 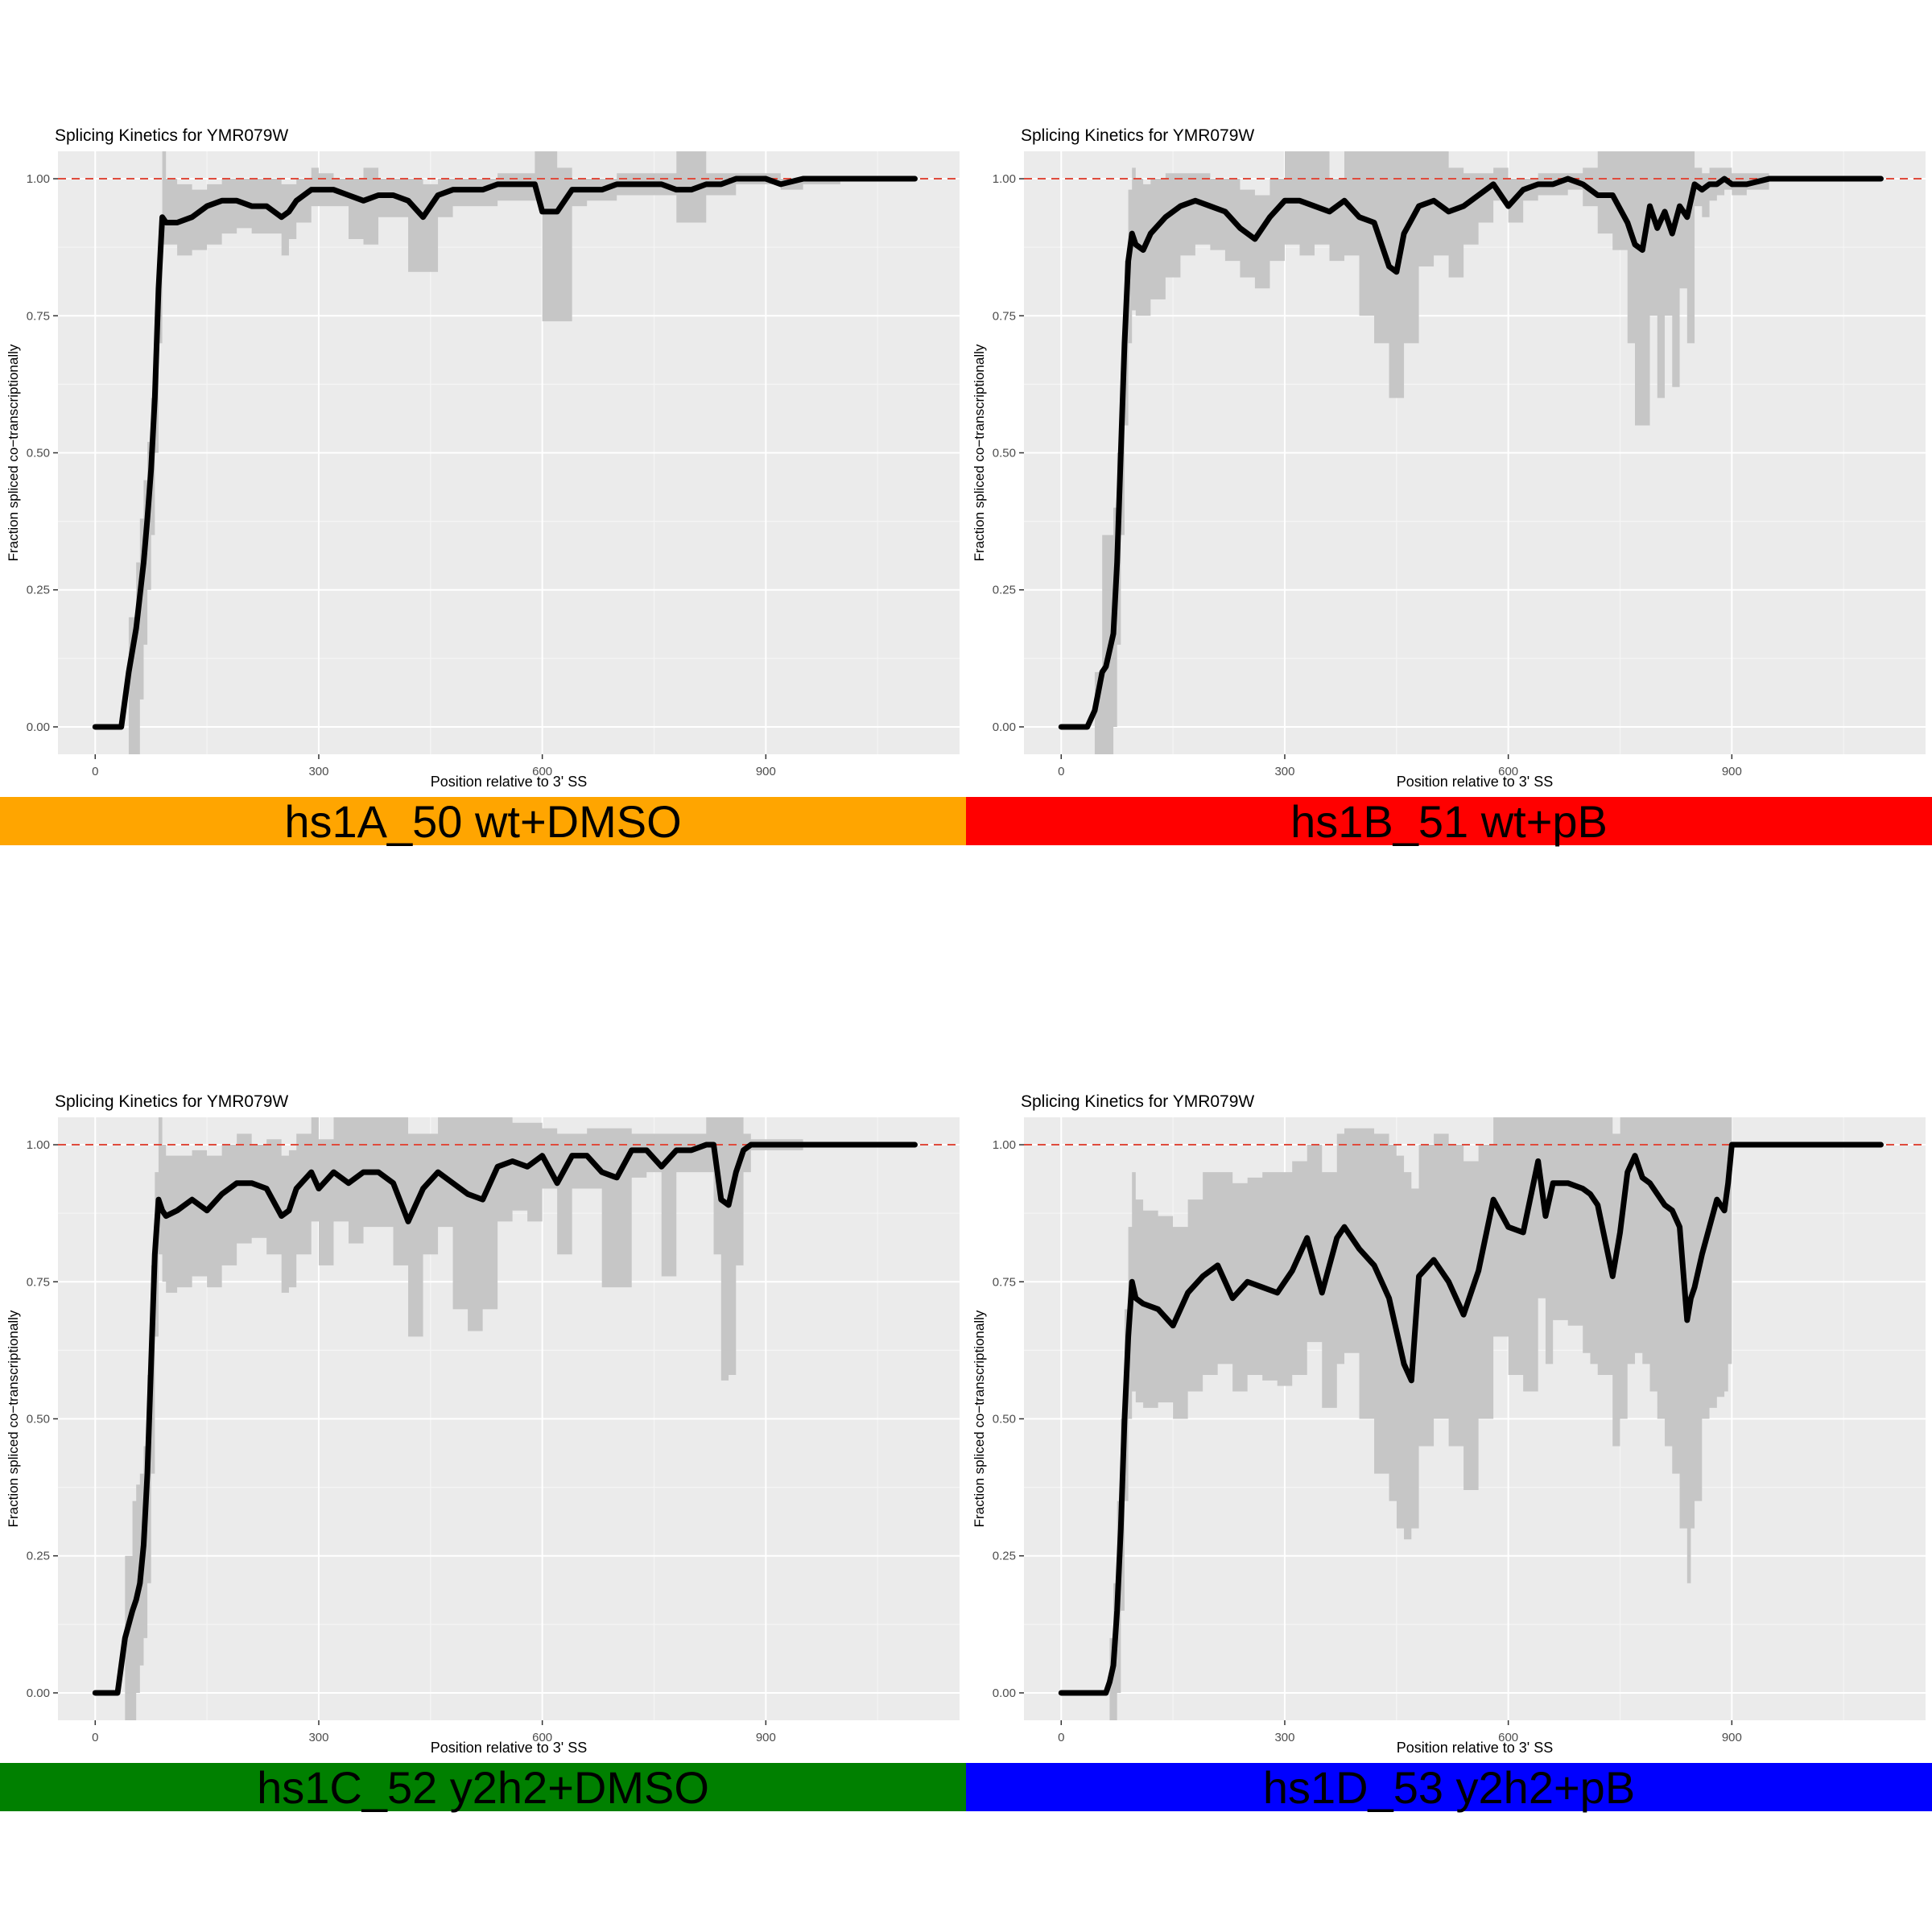 I want to click on banner-d: hs1D_53 y2h2+pB, so click(x=1449, y=1787).